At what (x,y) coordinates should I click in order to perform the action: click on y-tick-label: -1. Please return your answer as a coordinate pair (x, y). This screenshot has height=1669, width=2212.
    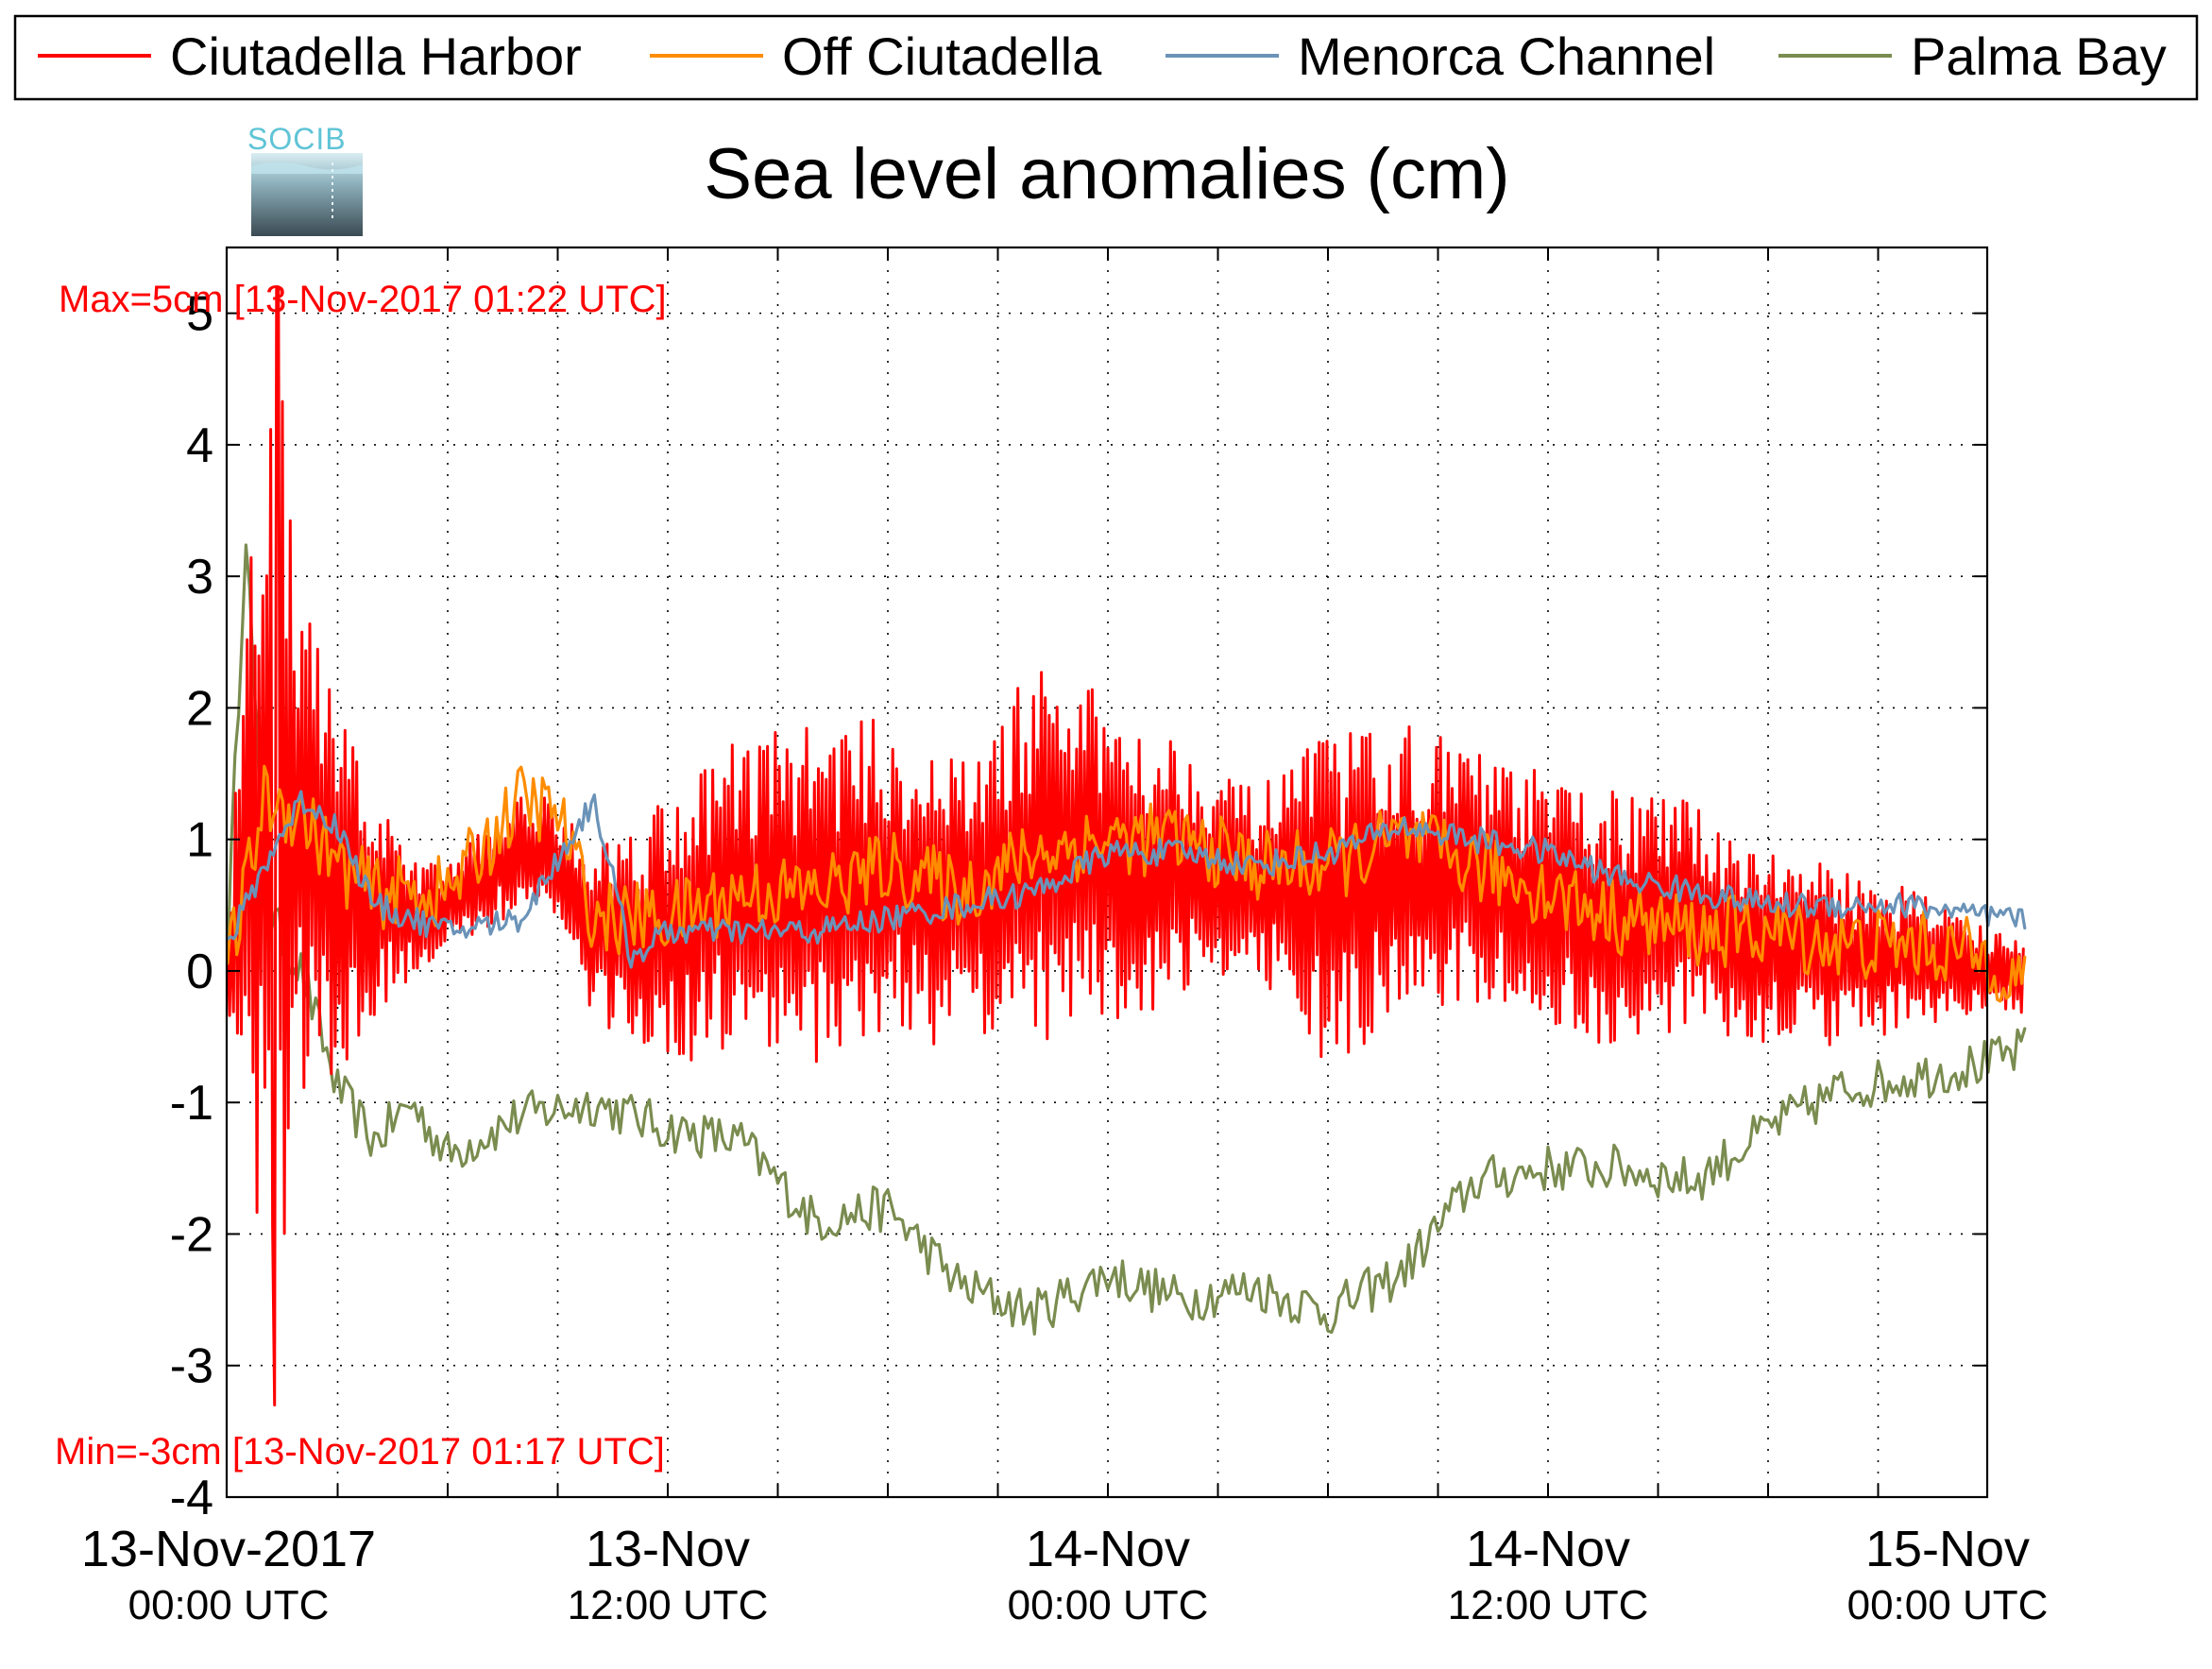
    Looking at the image, I should click on (191, 1103).